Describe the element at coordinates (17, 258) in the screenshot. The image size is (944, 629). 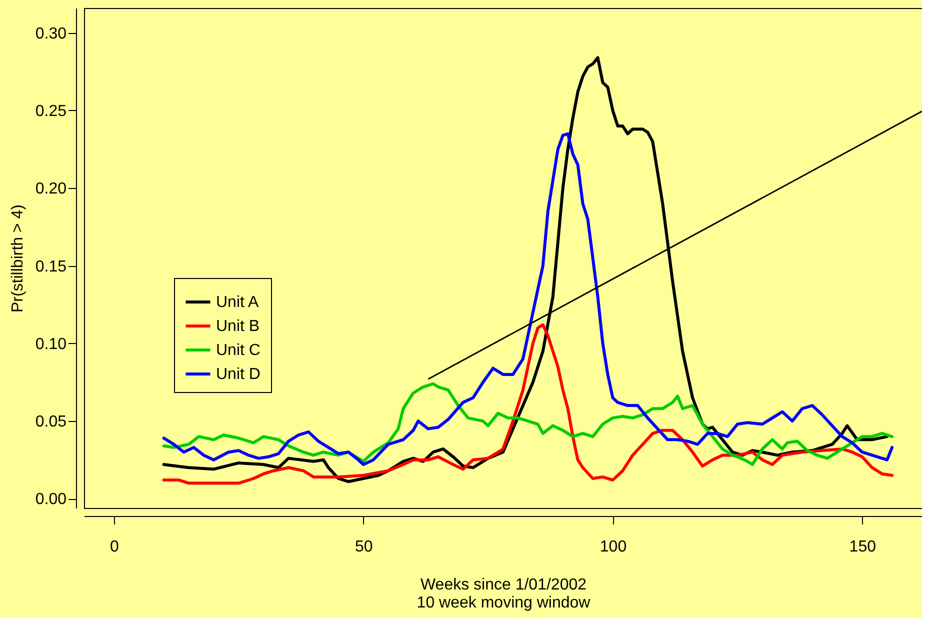
I see `y-axis-title: Pr(stillbirth > 4)` at that location.